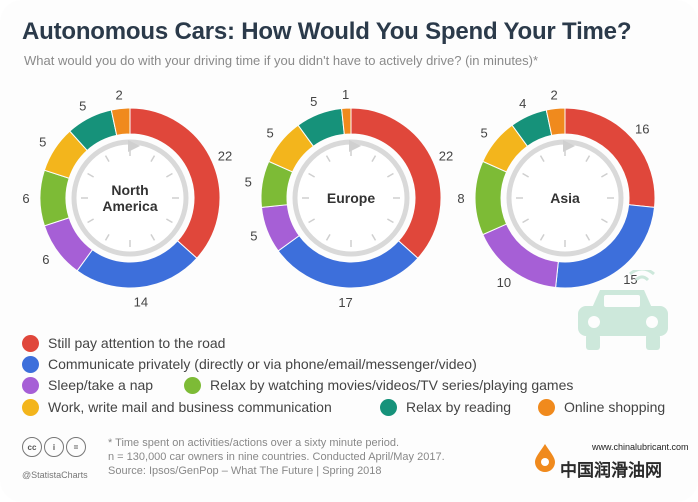  Describe the element at coordinates (30, 364) in the screenshot. I see `legend-swatch-communicate` at that location.